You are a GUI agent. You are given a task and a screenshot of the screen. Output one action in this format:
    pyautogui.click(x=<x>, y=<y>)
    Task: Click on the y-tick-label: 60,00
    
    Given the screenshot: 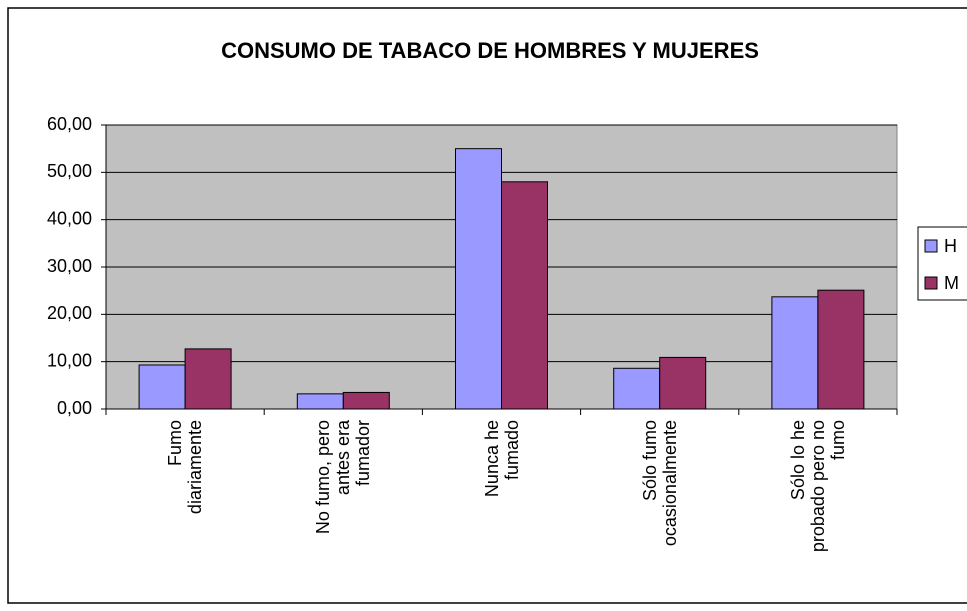 What is the action you would take?
    pyautogui.click(x=69, y=124)
    